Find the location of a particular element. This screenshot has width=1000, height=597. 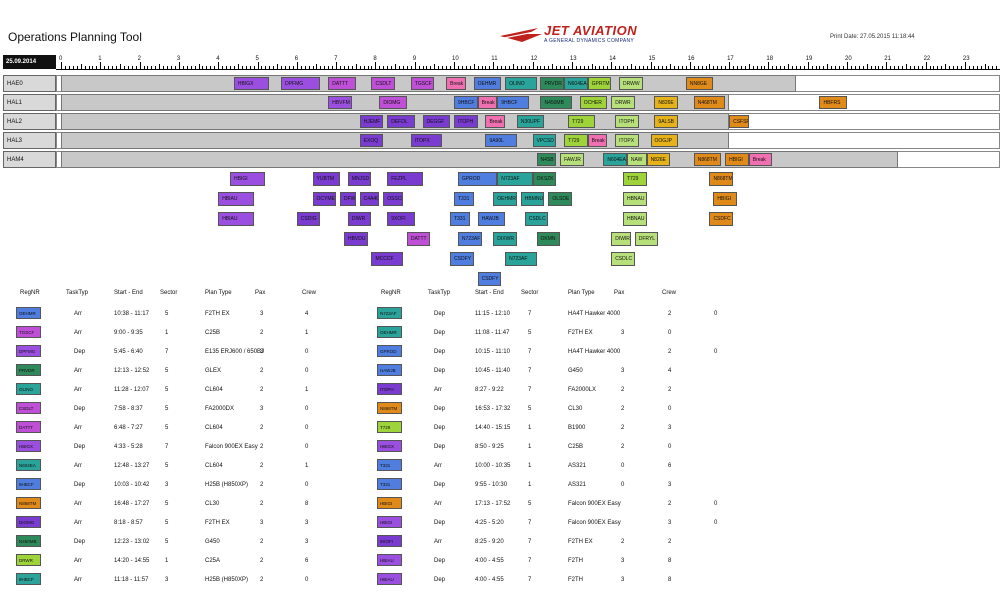

unassigned-task-block: DIWR is located at coordinates (359, 219).